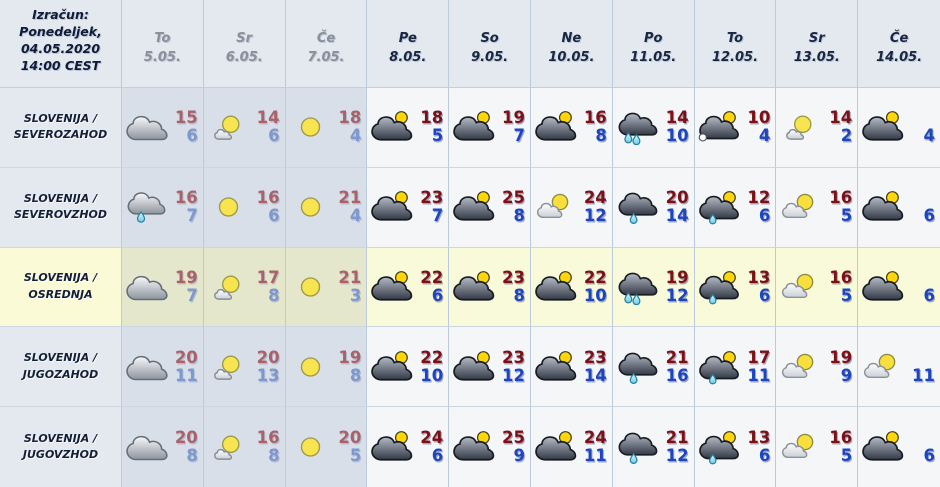 This screenshot has height=487, width=940. Describe the element at coordinates (595, 127) in the screenshot. I see `temperature-pair: 16 8` at that location.